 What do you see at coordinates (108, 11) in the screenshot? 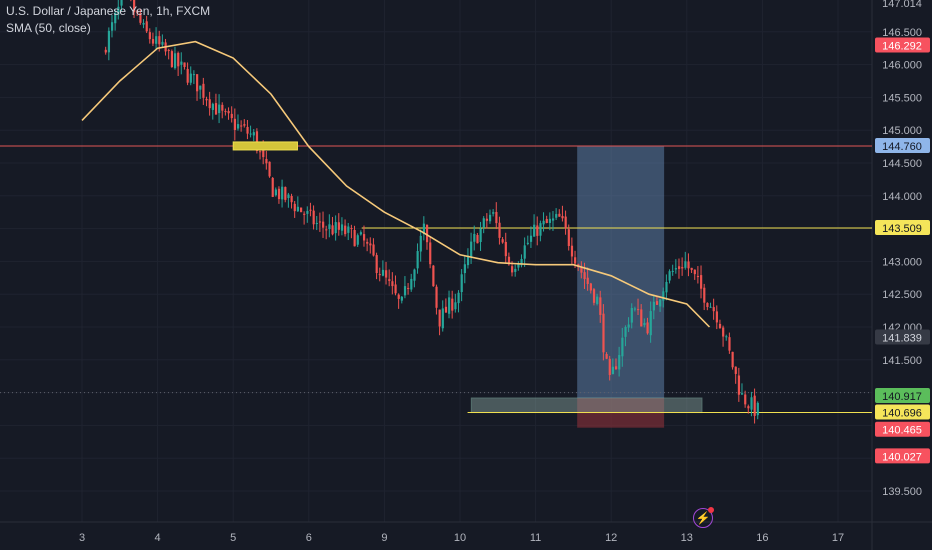
I see `symbol-title: U.S. Dollar / Japanese Yen, 1h, FXCM` at bounding box center [108, 11].